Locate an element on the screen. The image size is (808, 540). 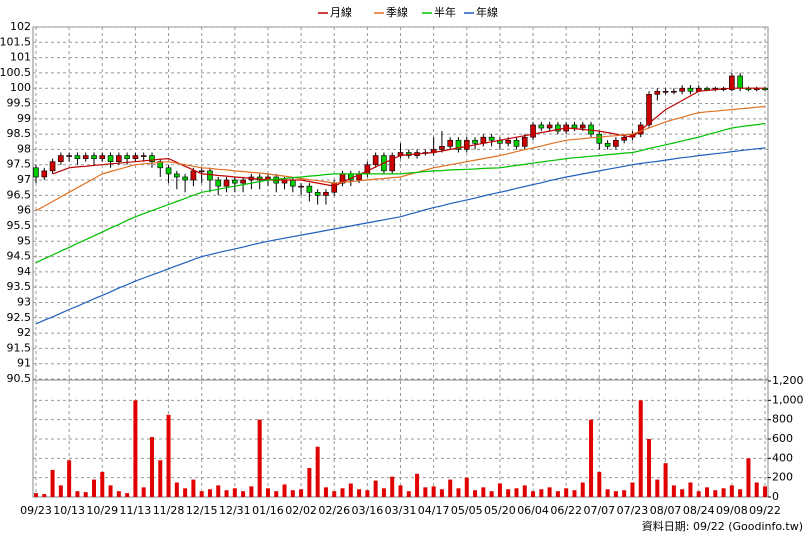
y-tick-label: 97 is located at coordinates (24, 179).